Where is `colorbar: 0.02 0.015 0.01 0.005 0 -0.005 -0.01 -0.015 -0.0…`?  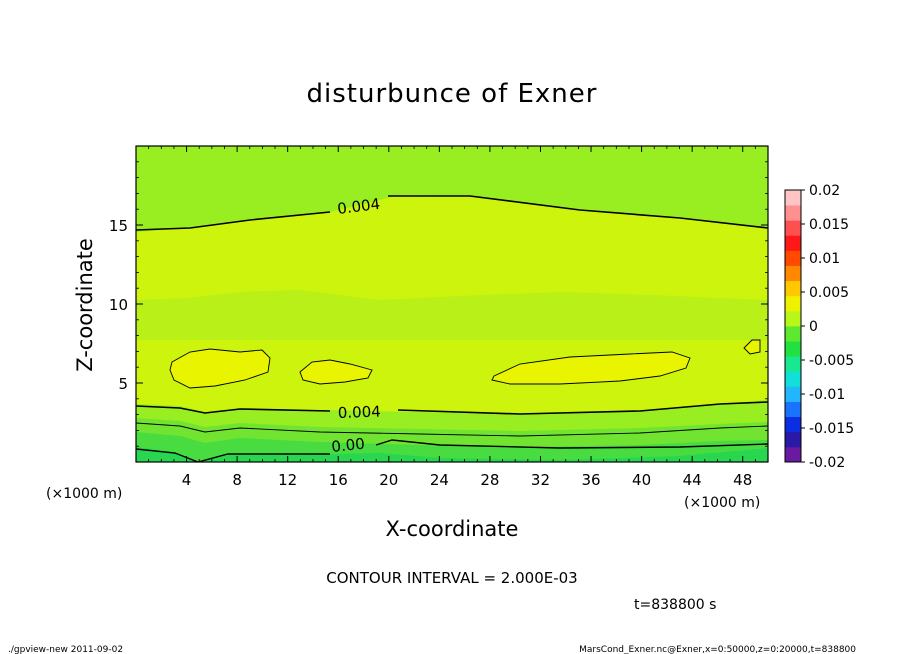 colorbar: 0.02 0.015 0.01 0.005 0 -0.005 -0.01 -0.015 -0.0… is located at coordinates (819, 327).